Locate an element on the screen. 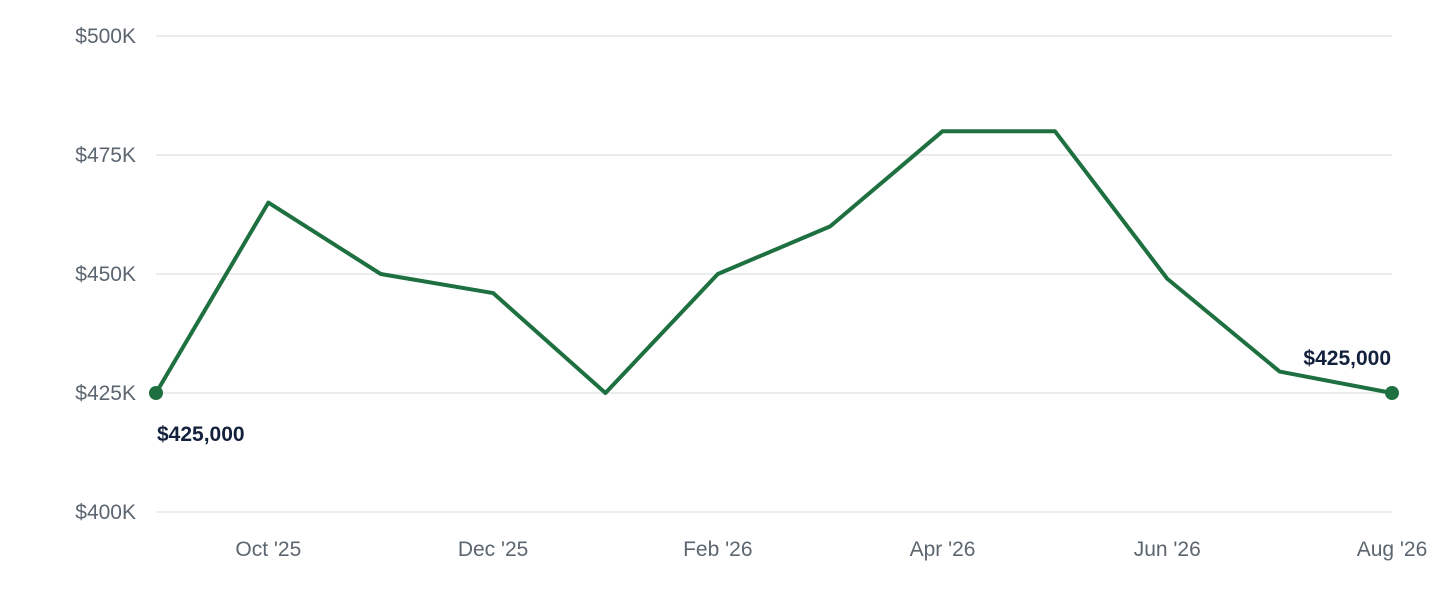  x-tick-label: Dec '25 is located at coordinates (493, 549).